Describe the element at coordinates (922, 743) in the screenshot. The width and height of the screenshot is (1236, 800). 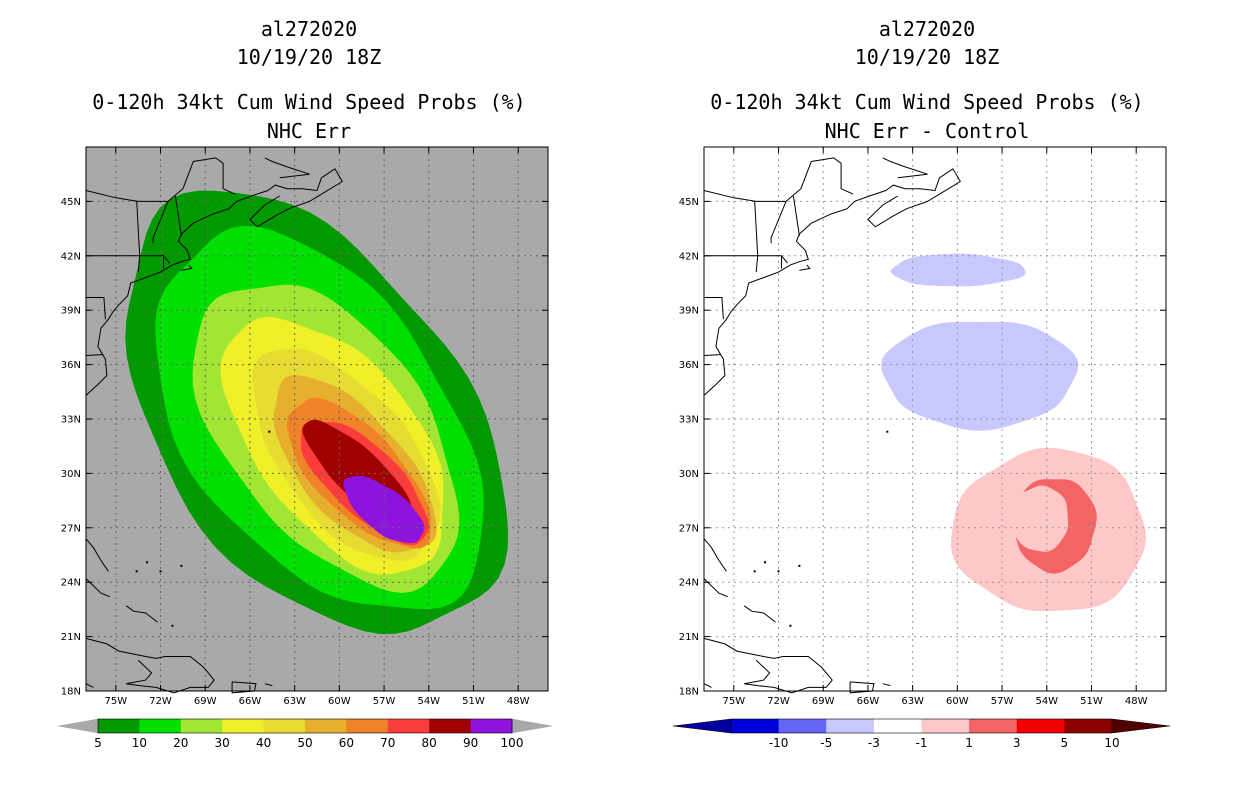
I see `colorbar-label: -1` at that location.